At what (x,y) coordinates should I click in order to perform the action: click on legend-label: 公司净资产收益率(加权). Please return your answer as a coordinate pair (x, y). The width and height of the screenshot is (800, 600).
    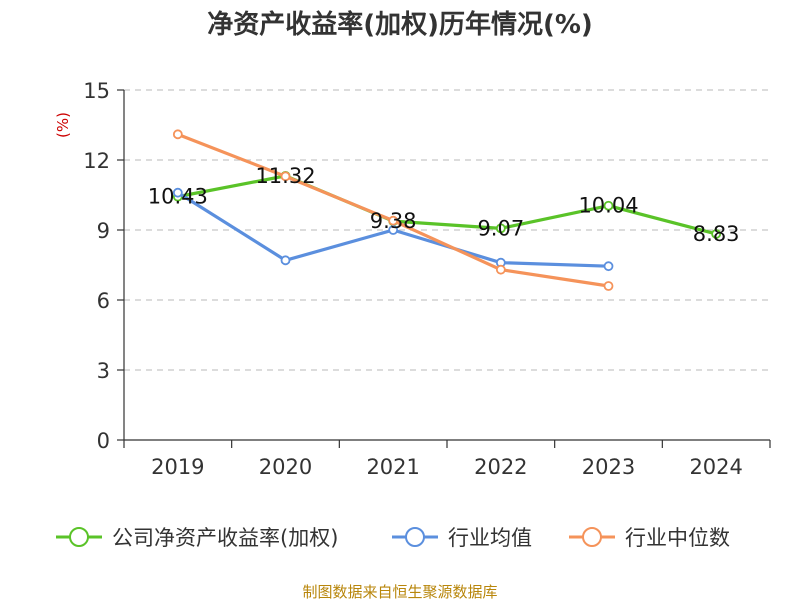
    Looking at the image, I should click on (225, 538).